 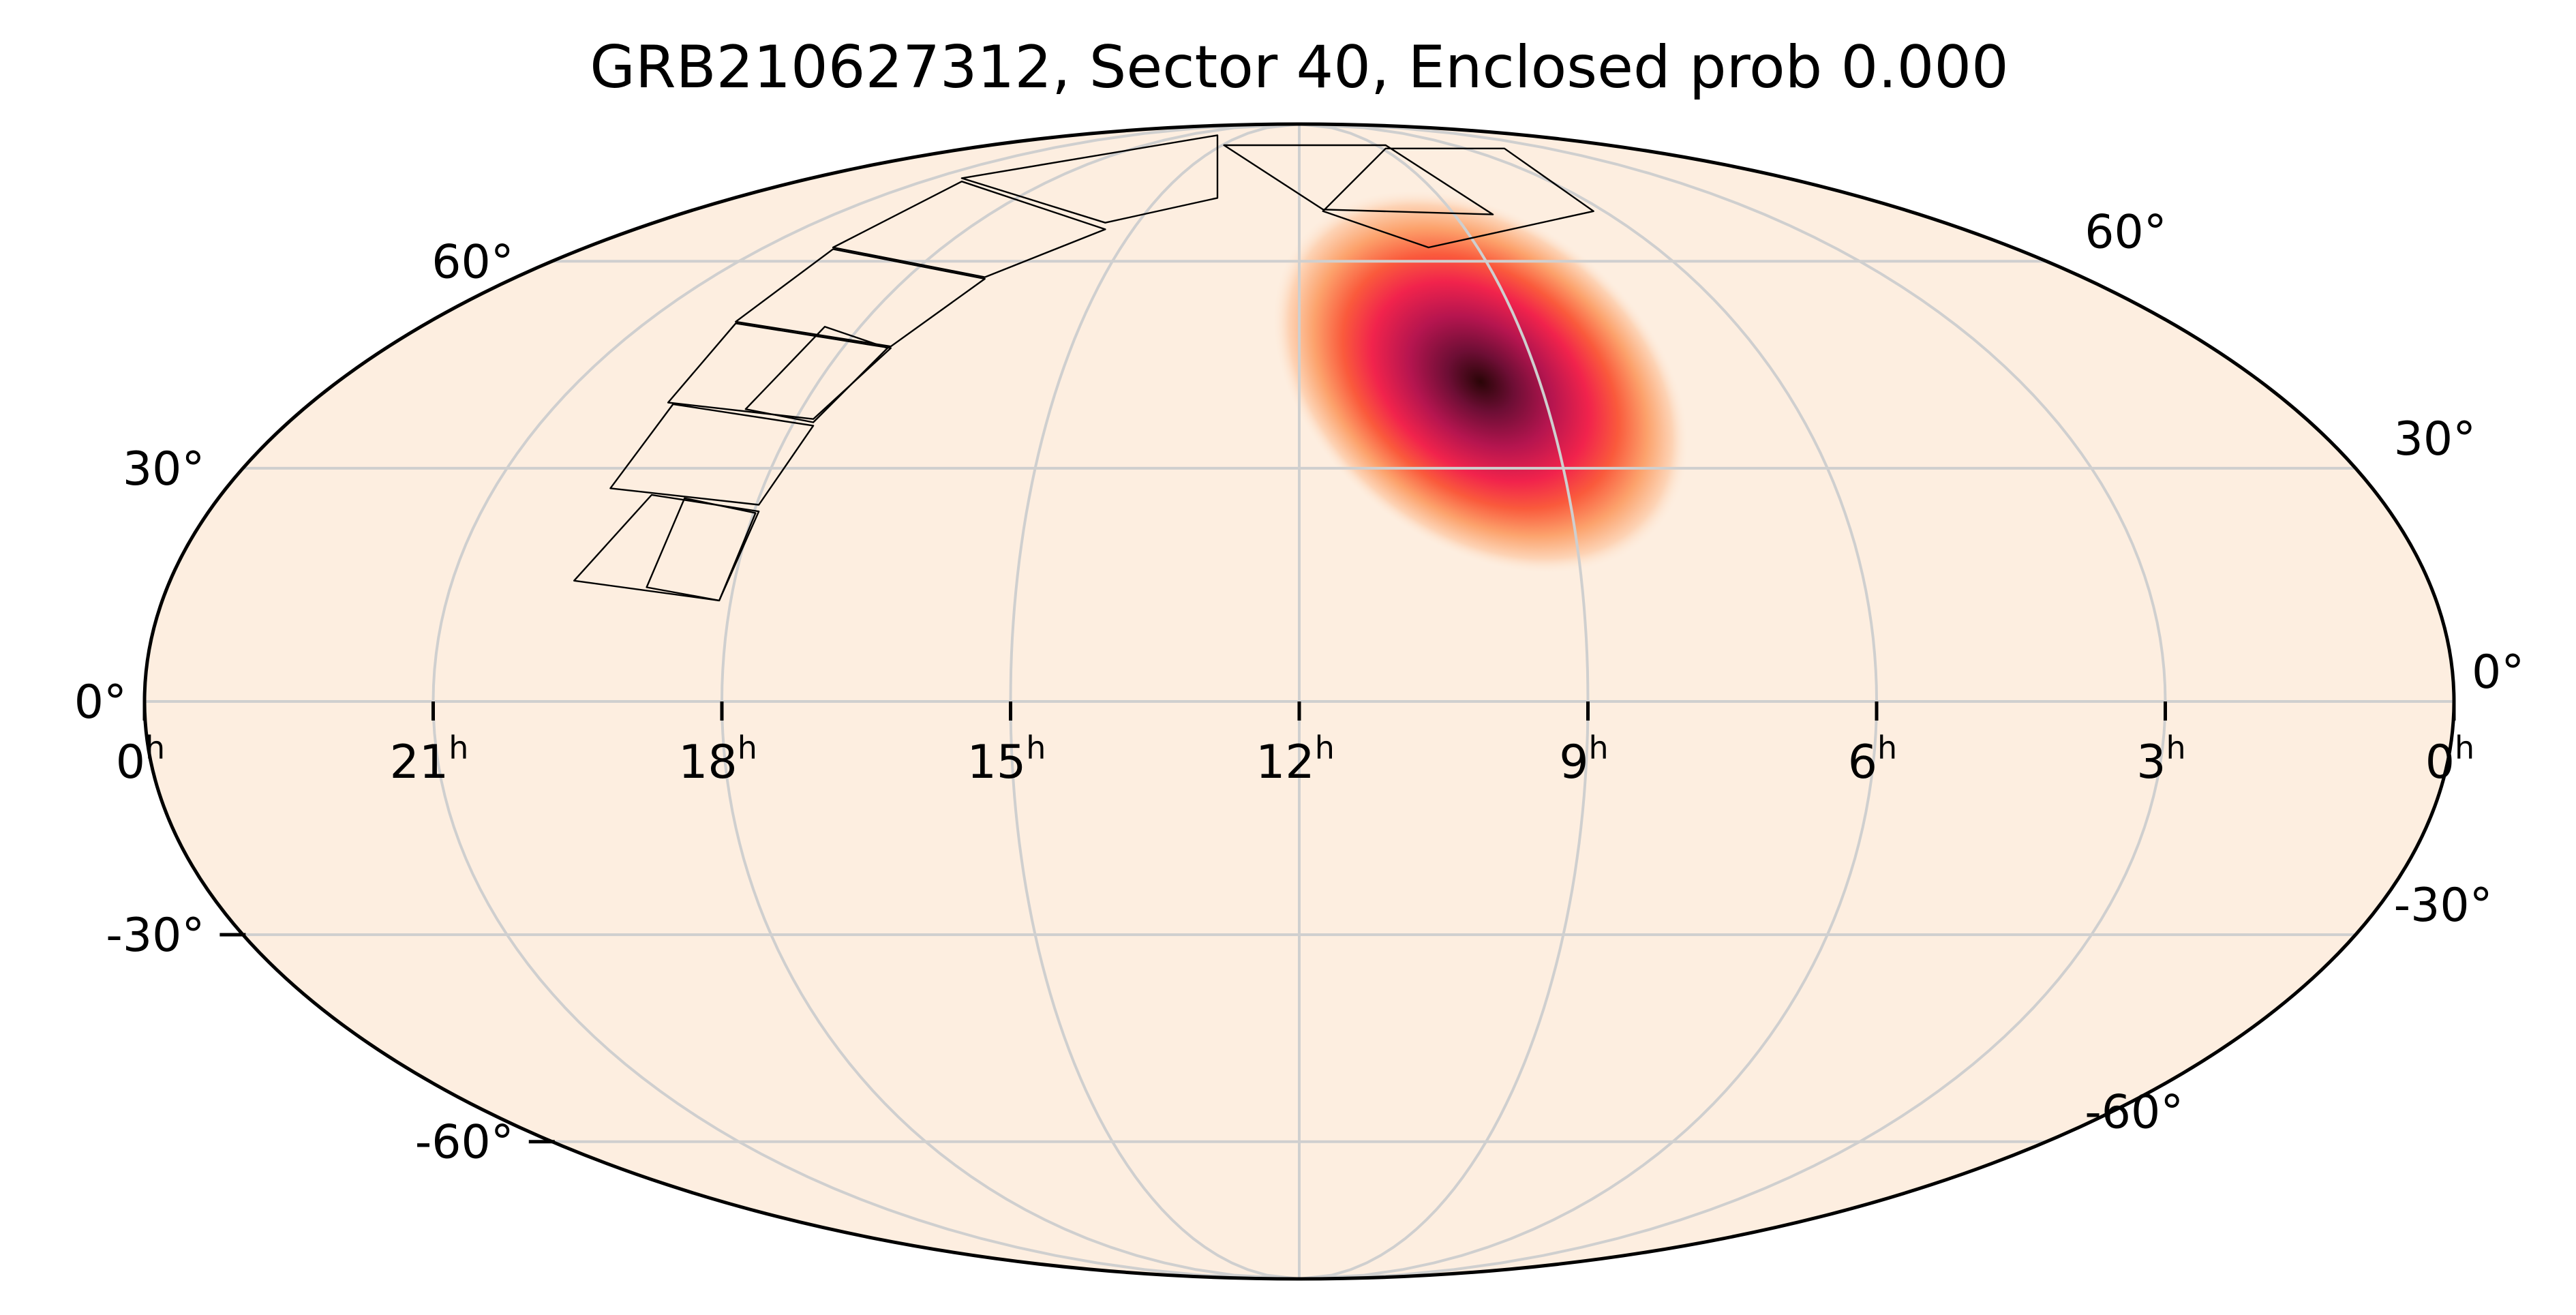 What do you see at coordinates (465, 1143) in the screenshot?
I see `dec-tick-label-left: -60°` at bounding box center [465, 1143].